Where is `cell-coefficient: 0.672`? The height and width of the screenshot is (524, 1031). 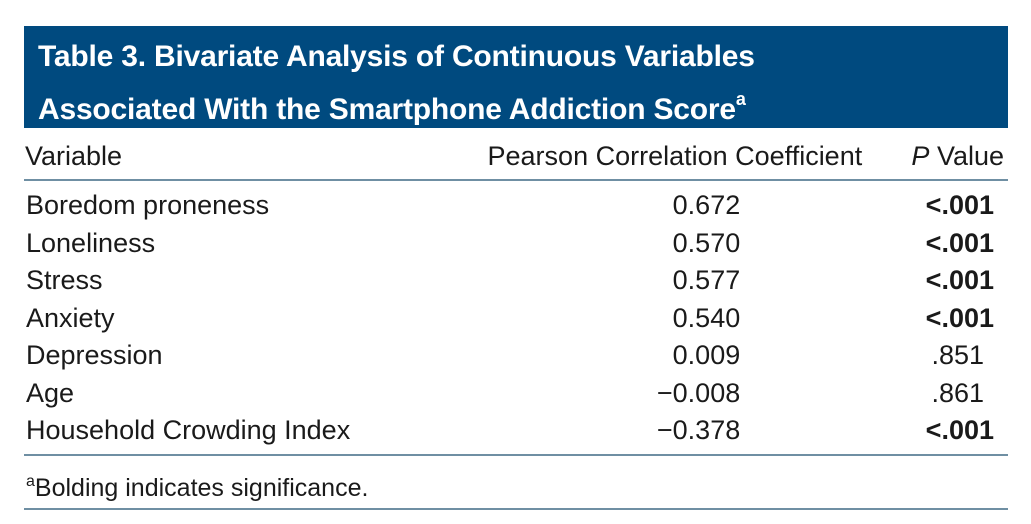
cell-coefficient: 0.672 is located at coordinates (706, 205).